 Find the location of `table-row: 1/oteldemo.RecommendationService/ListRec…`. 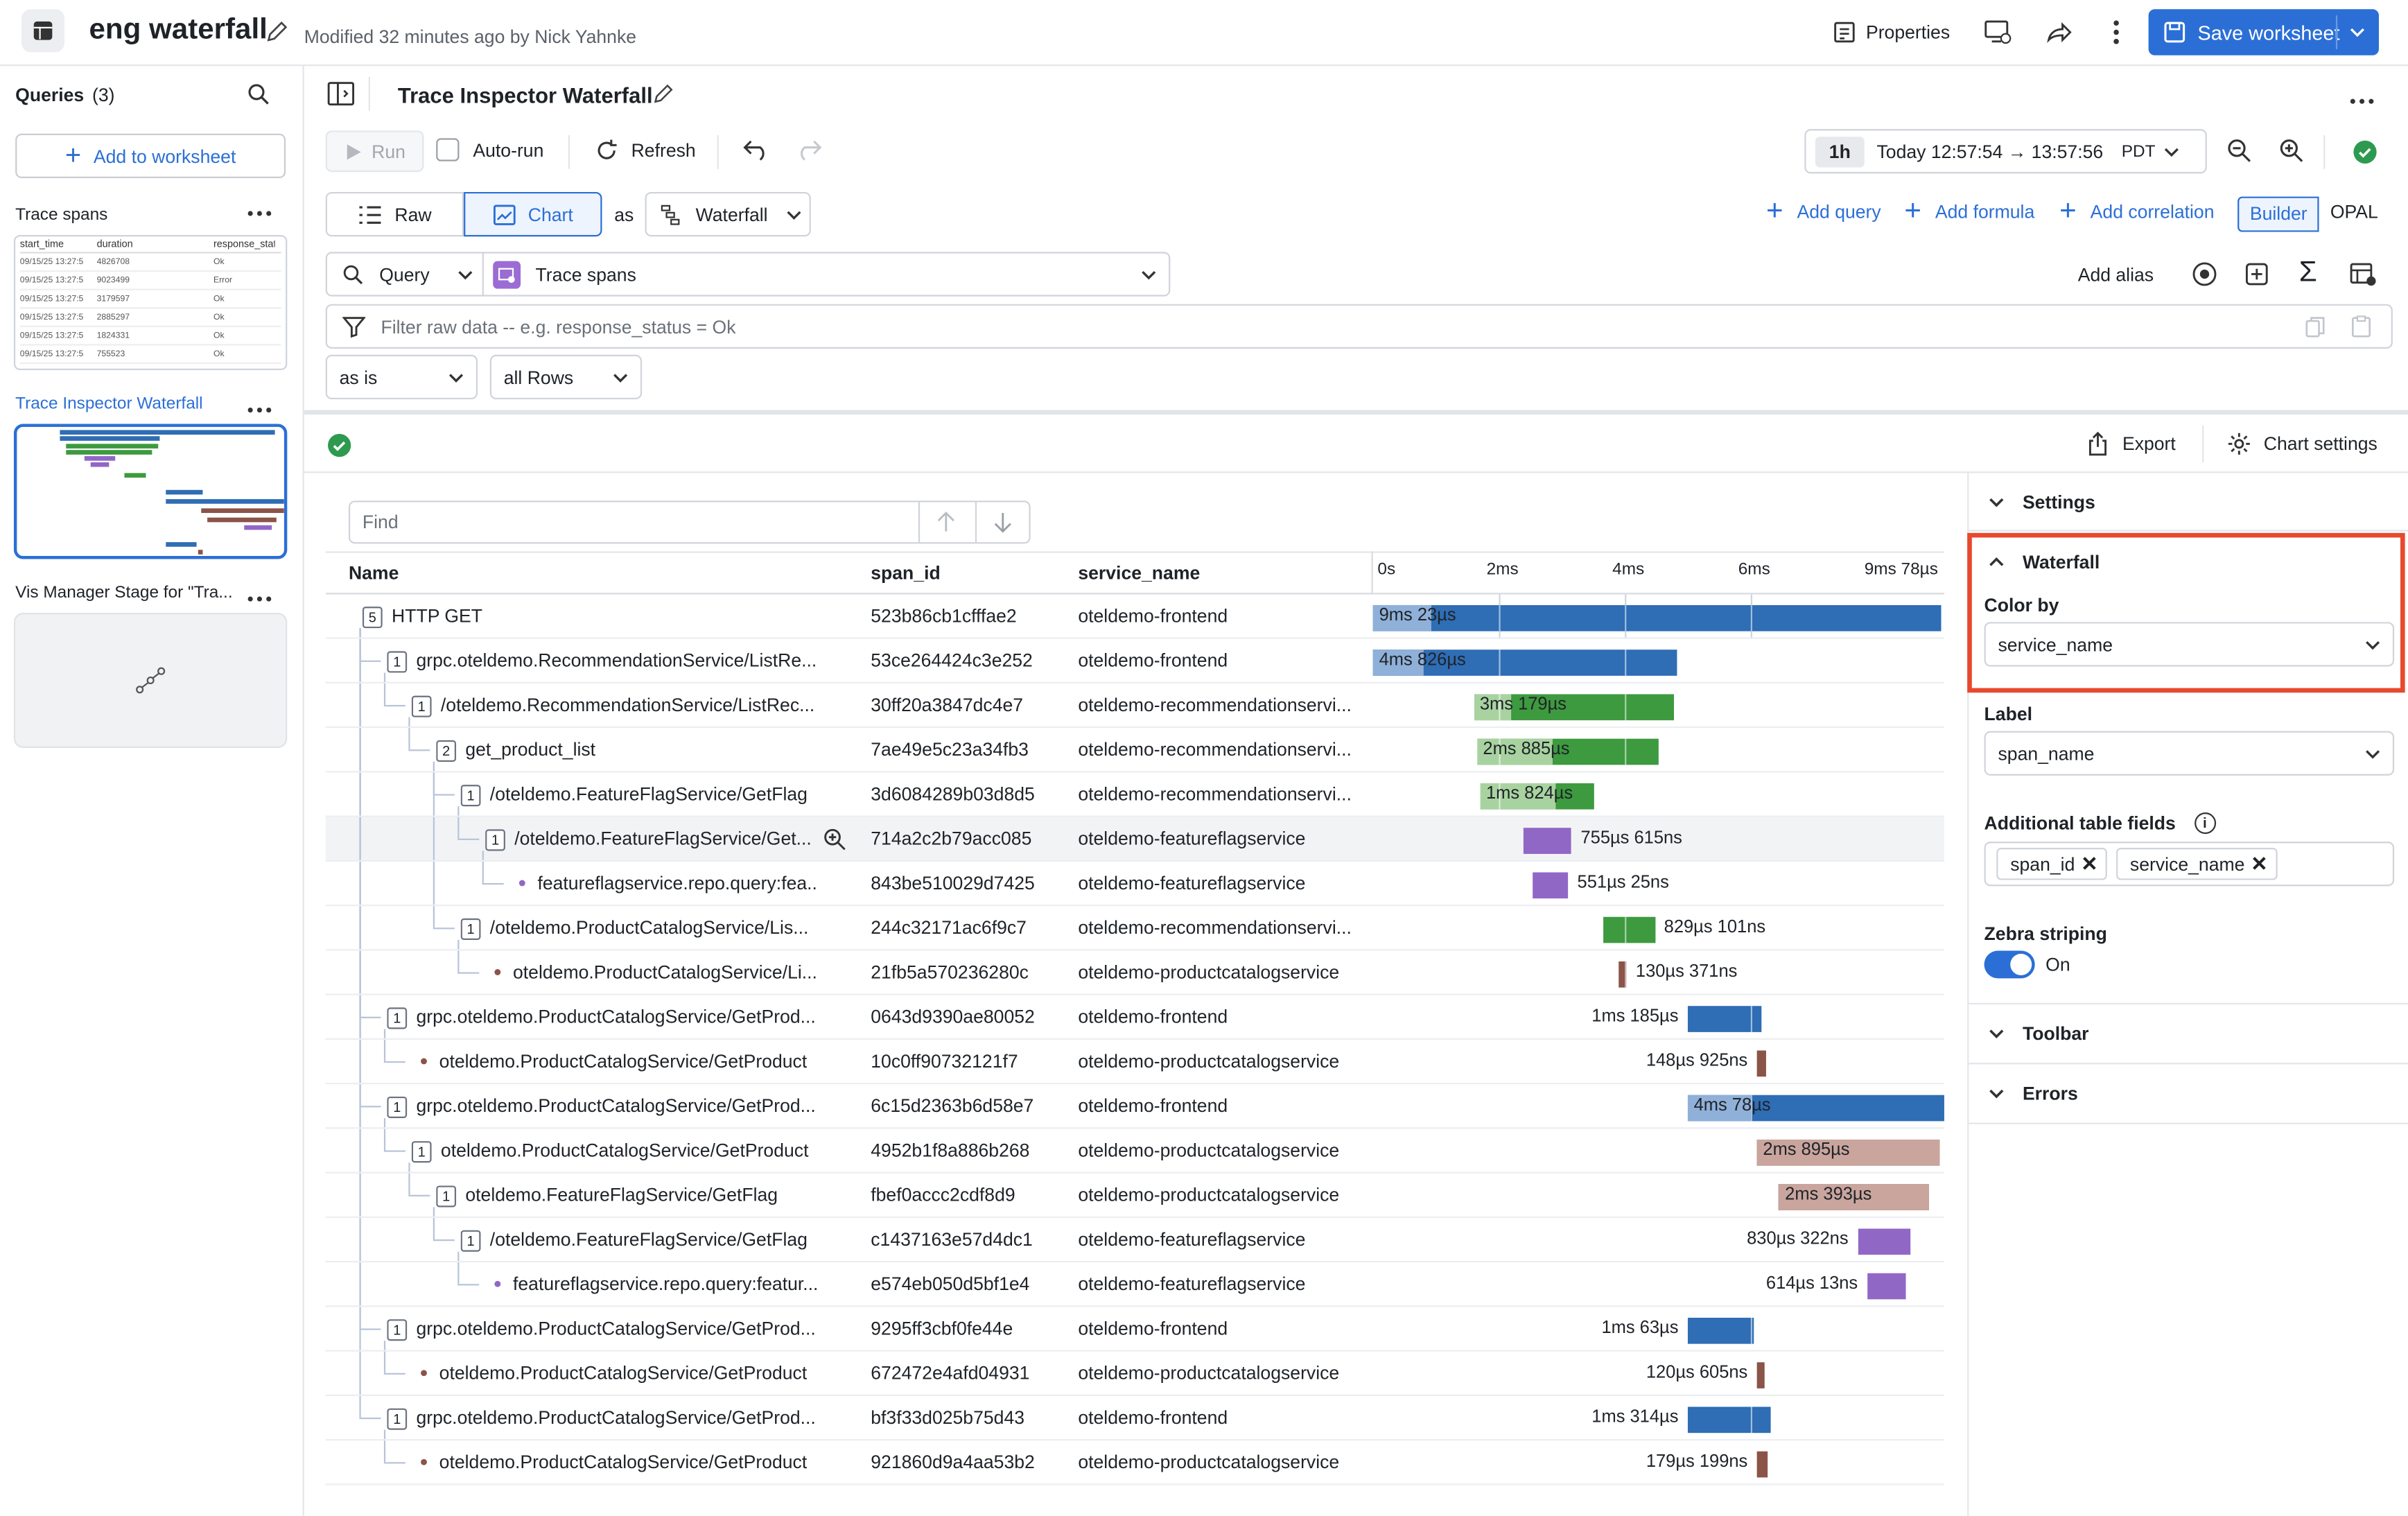

table-row: 1/oteldemo.RecommendationService/ListRec… is located at coordinates (1134, 706).